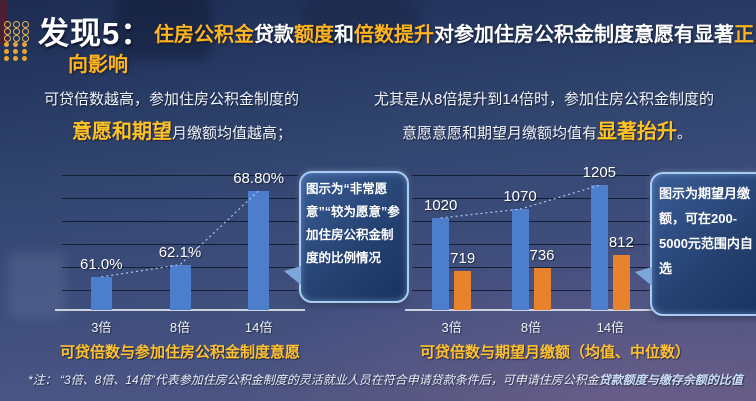  I want to click on text-segment: 月缴额均值越高；, so click(232, 133).